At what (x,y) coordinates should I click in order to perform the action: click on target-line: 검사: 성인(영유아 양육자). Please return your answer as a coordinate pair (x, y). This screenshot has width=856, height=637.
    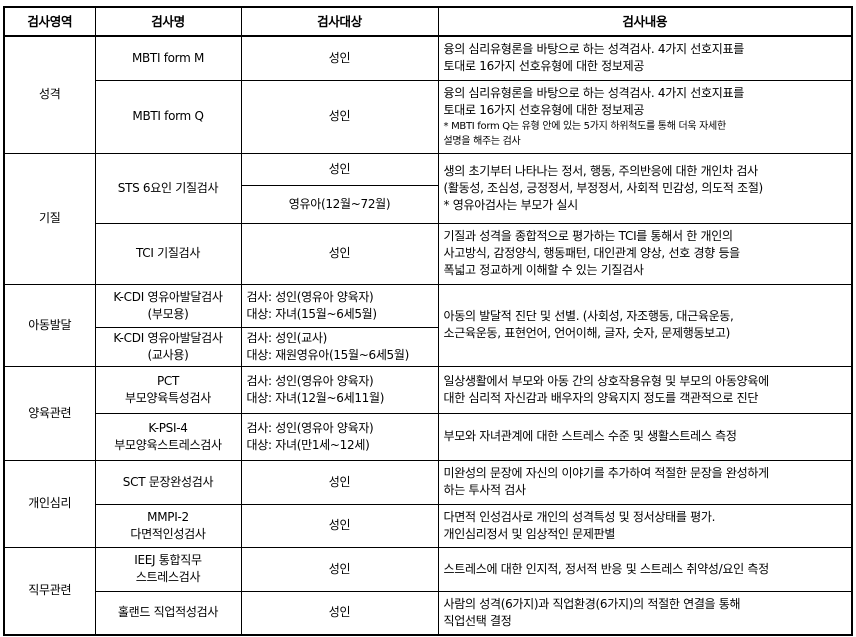
    Looking at the image, I should click on (310, 427).